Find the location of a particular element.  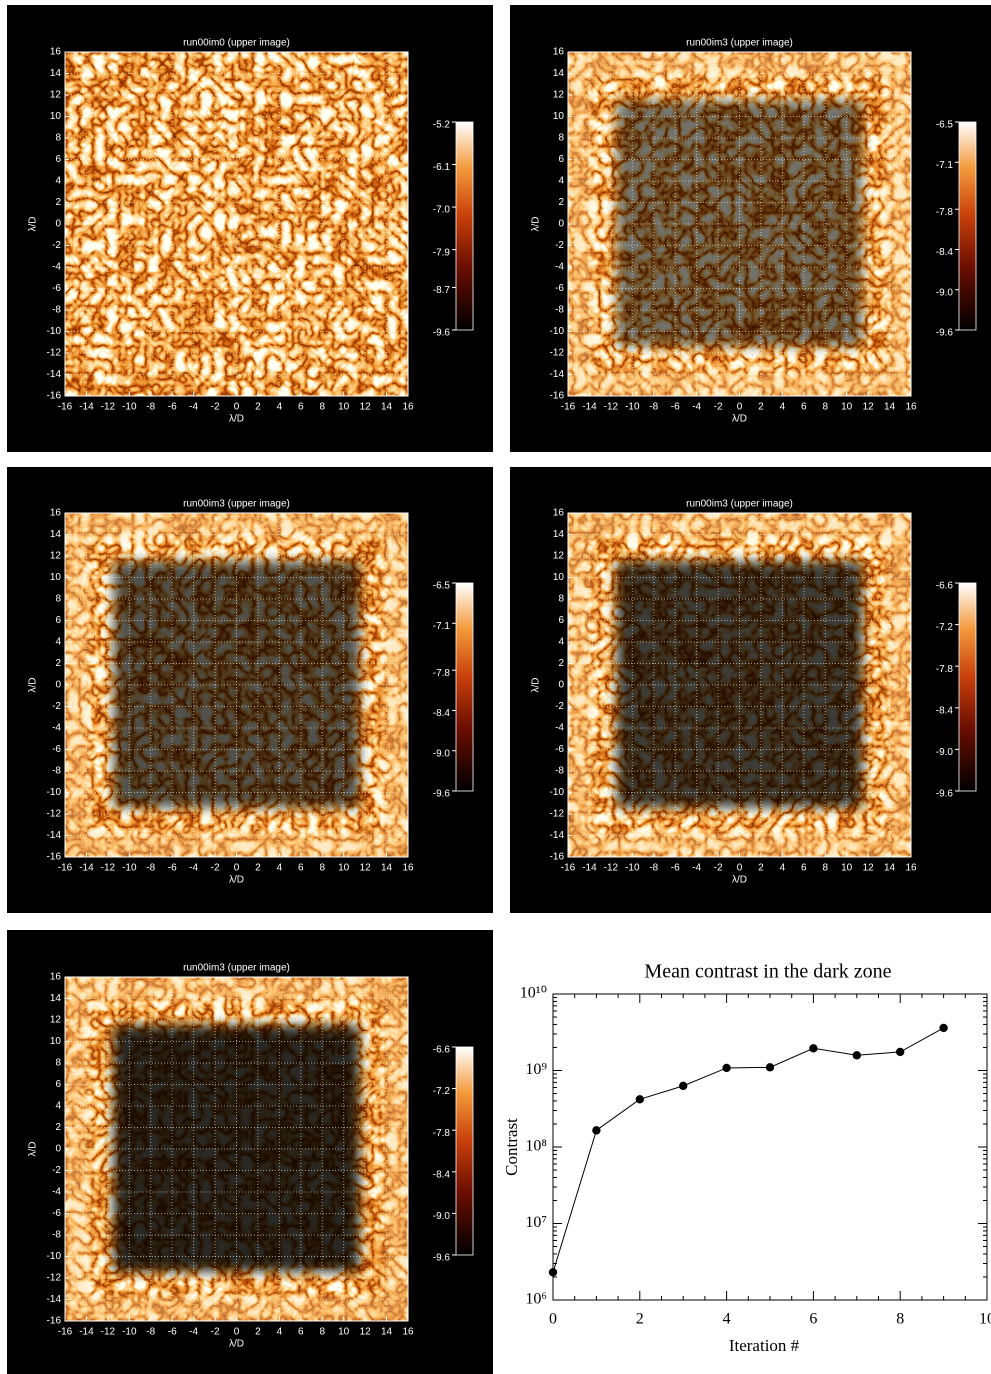

x-tick-label: -10 is located at coordinates (129, 1332).